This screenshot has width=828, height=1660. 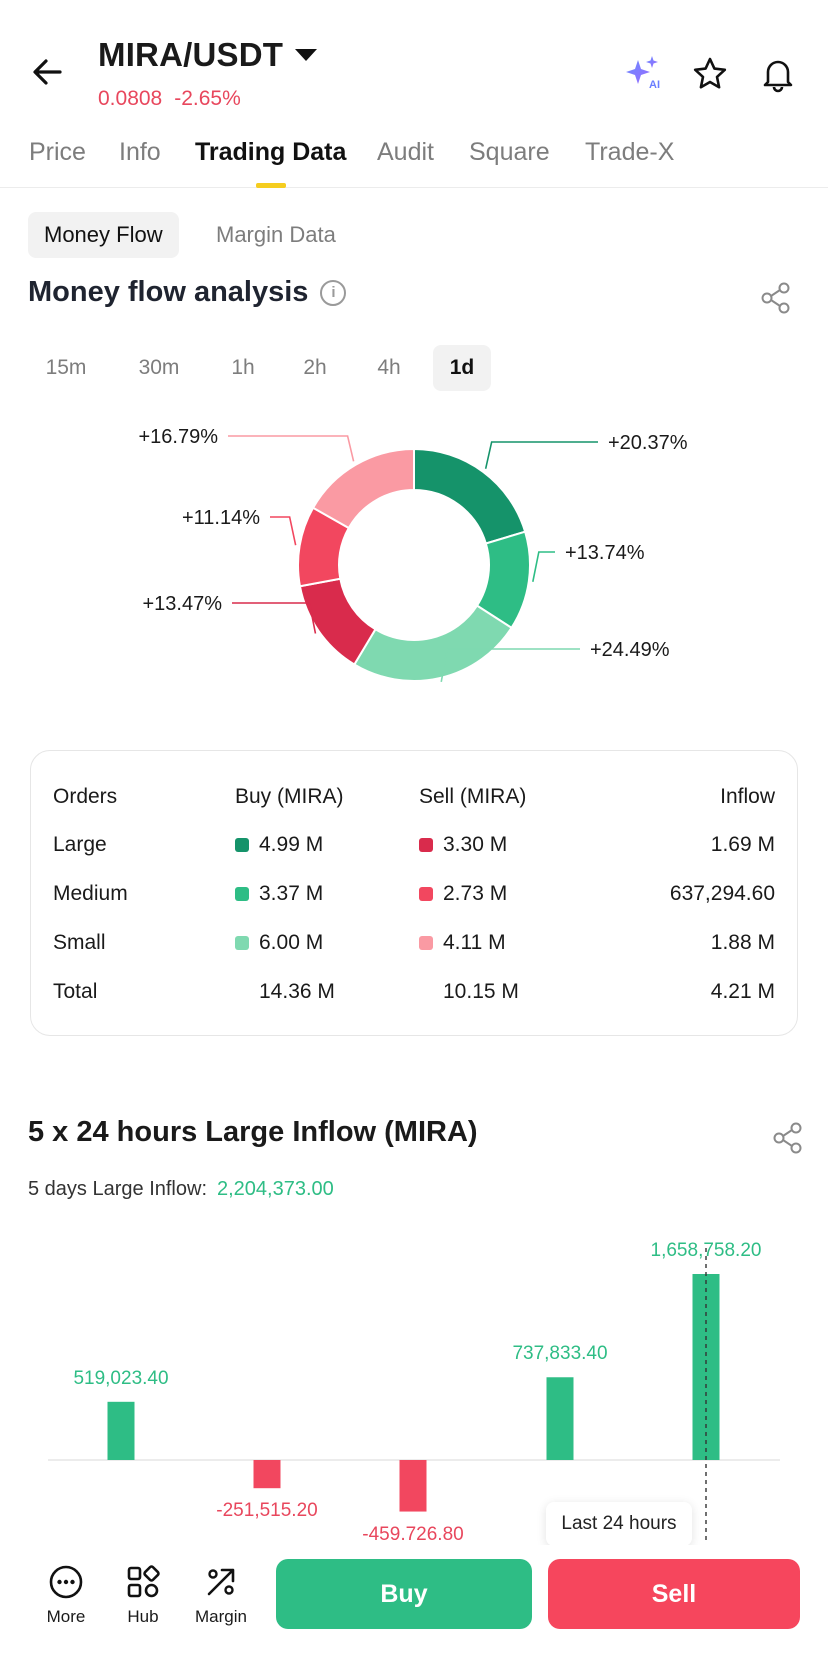 What do you see at coordinates (291, 893) in the screenshot?
I see `buy-text: 3.37 M` at bounding box center [291, 893].